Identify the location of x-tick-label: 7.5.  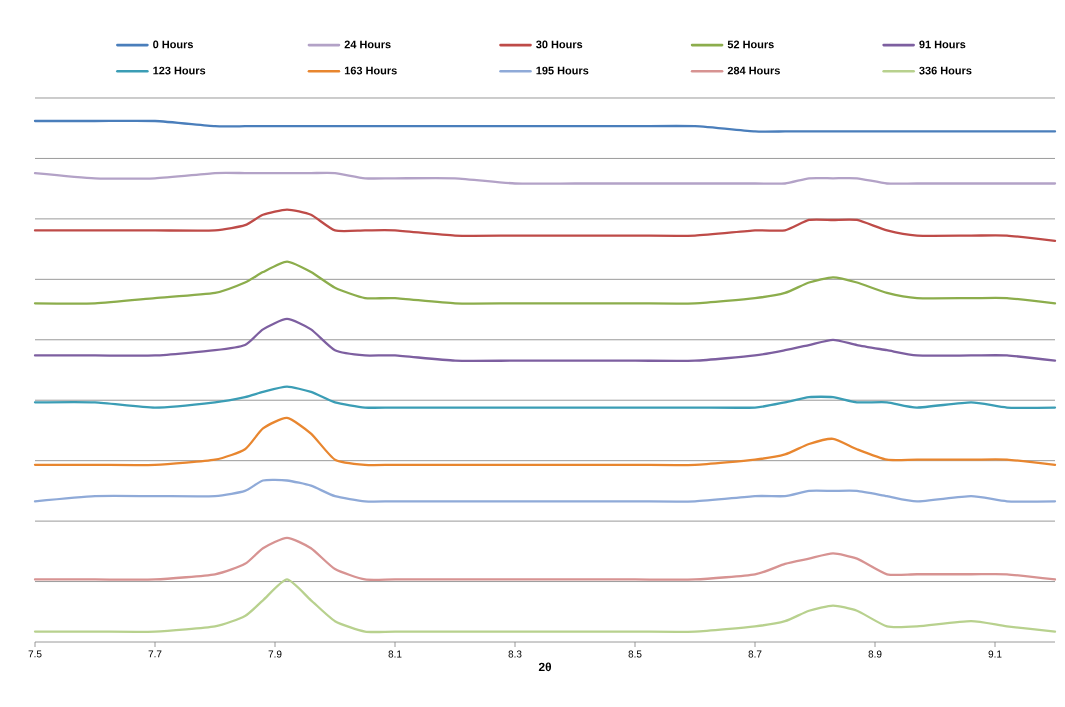
(35, 654).